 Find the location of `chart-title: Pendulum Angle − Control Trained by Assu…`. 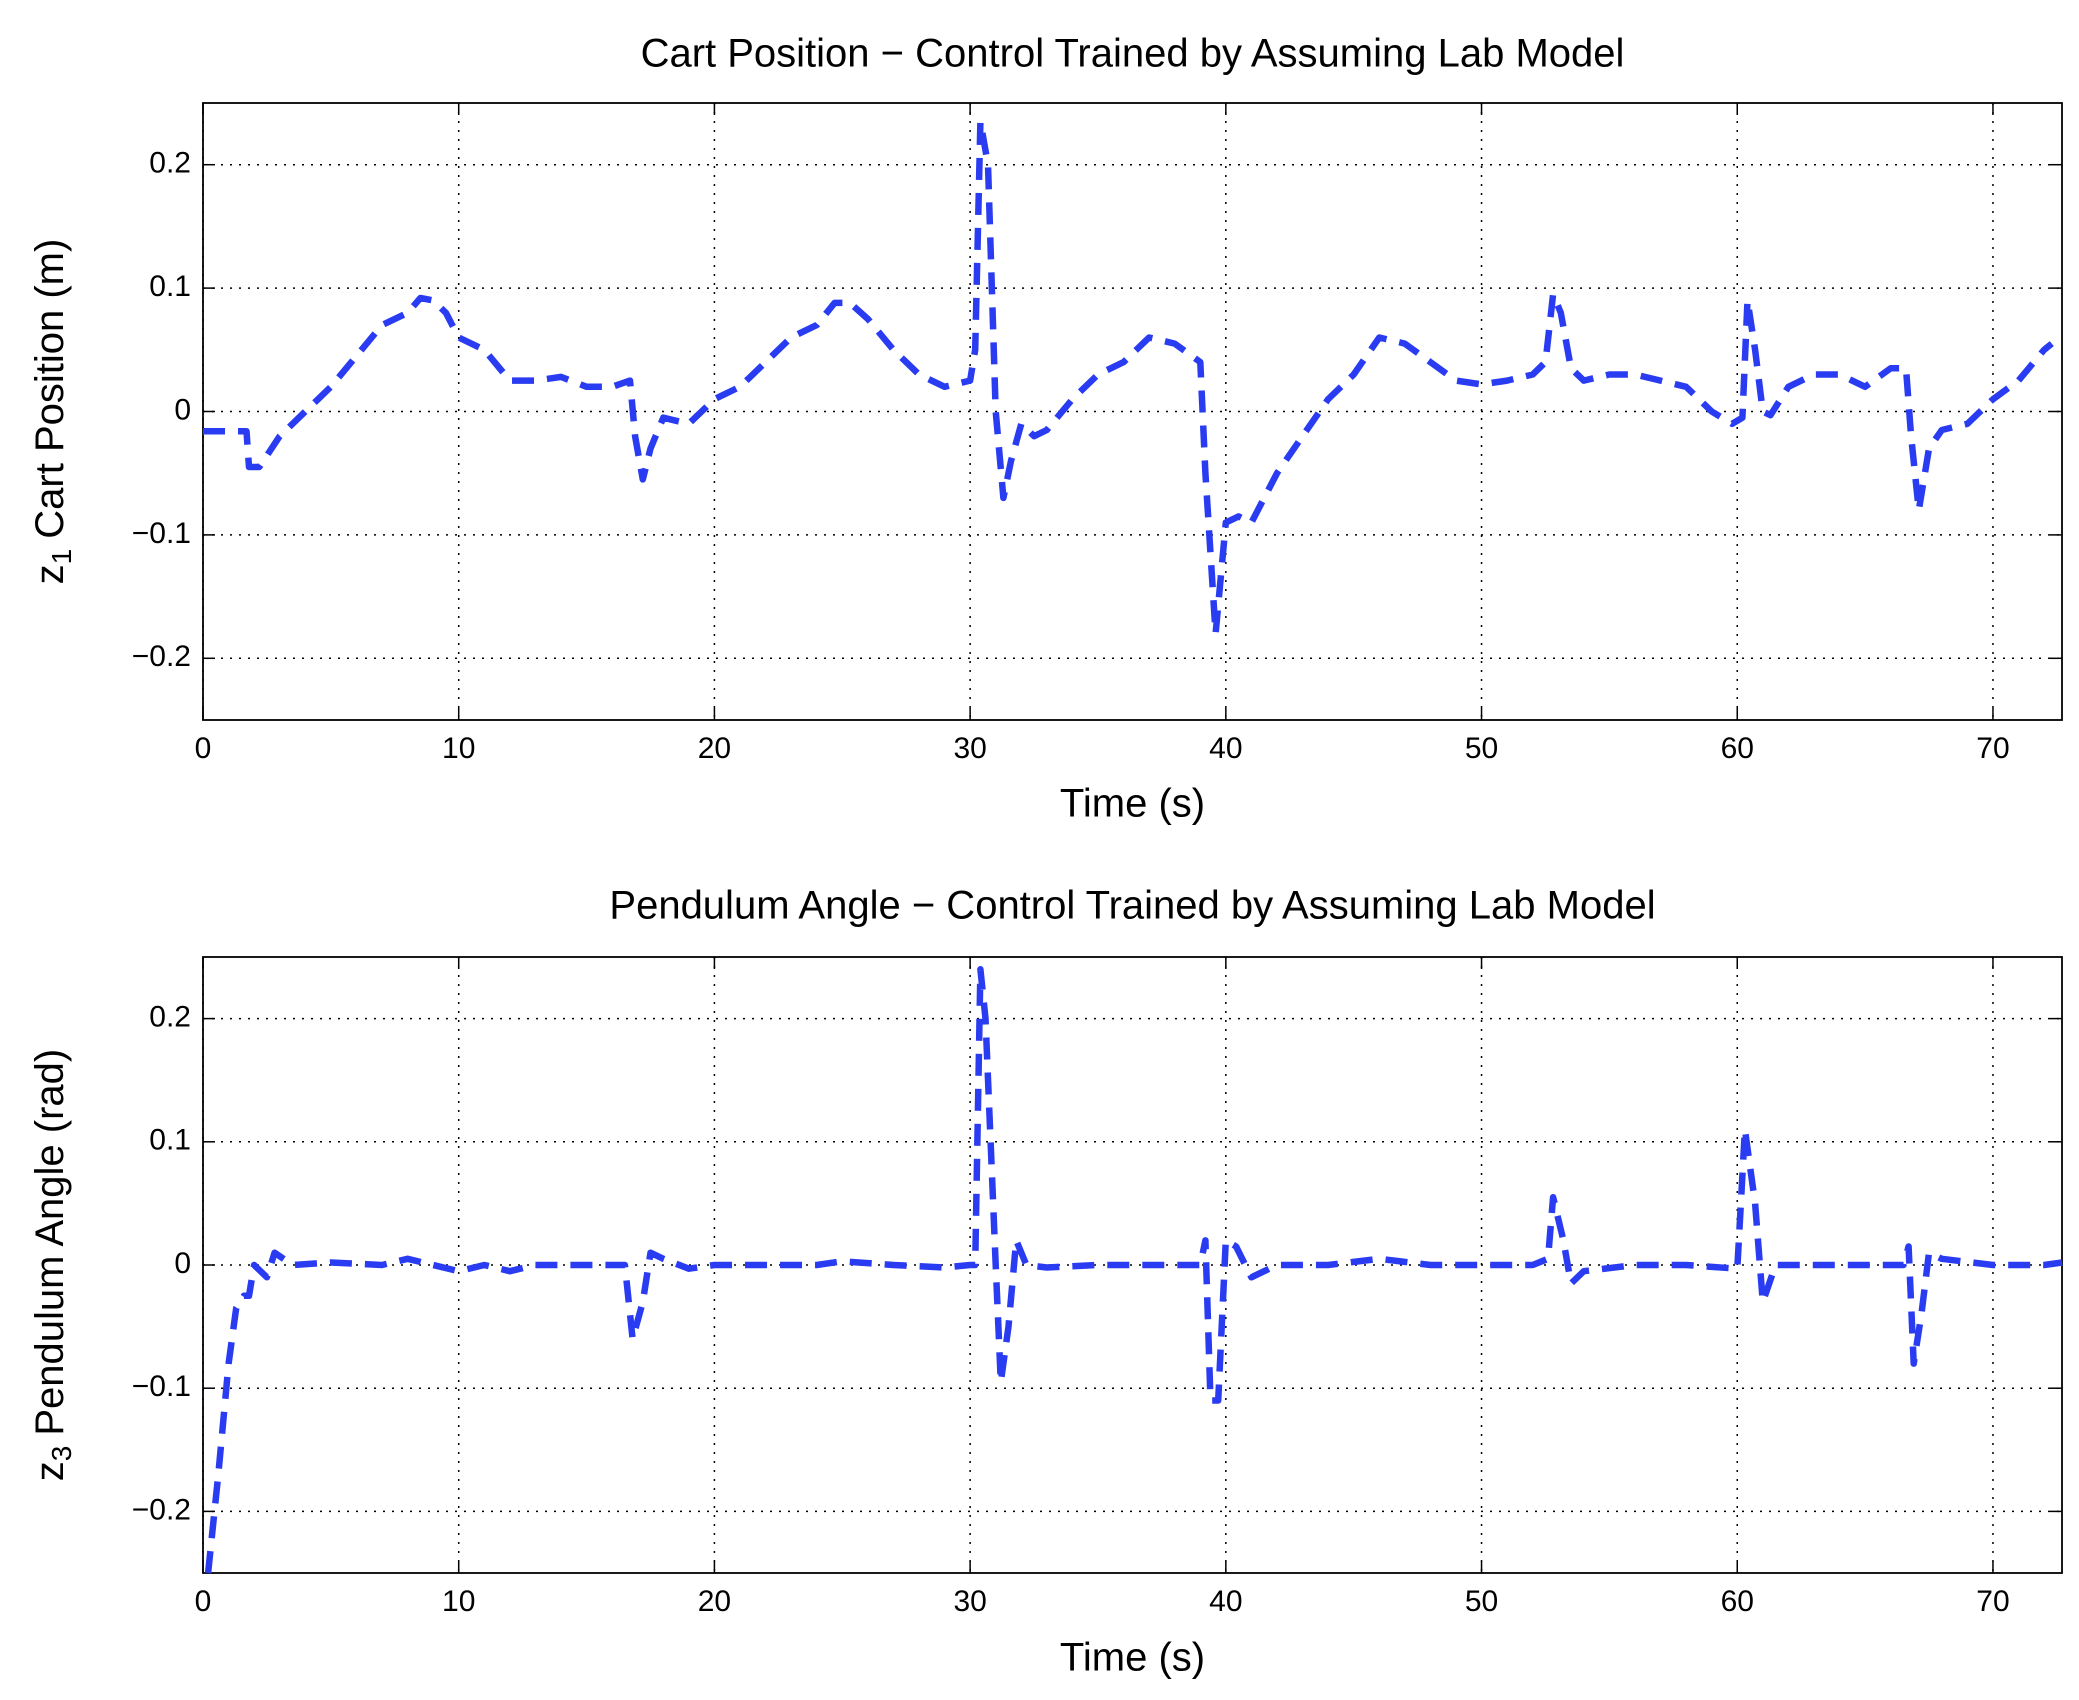

chart-title: Pendulum Angle − Control Trained by Assu… is located at coordinates (1132, 906).